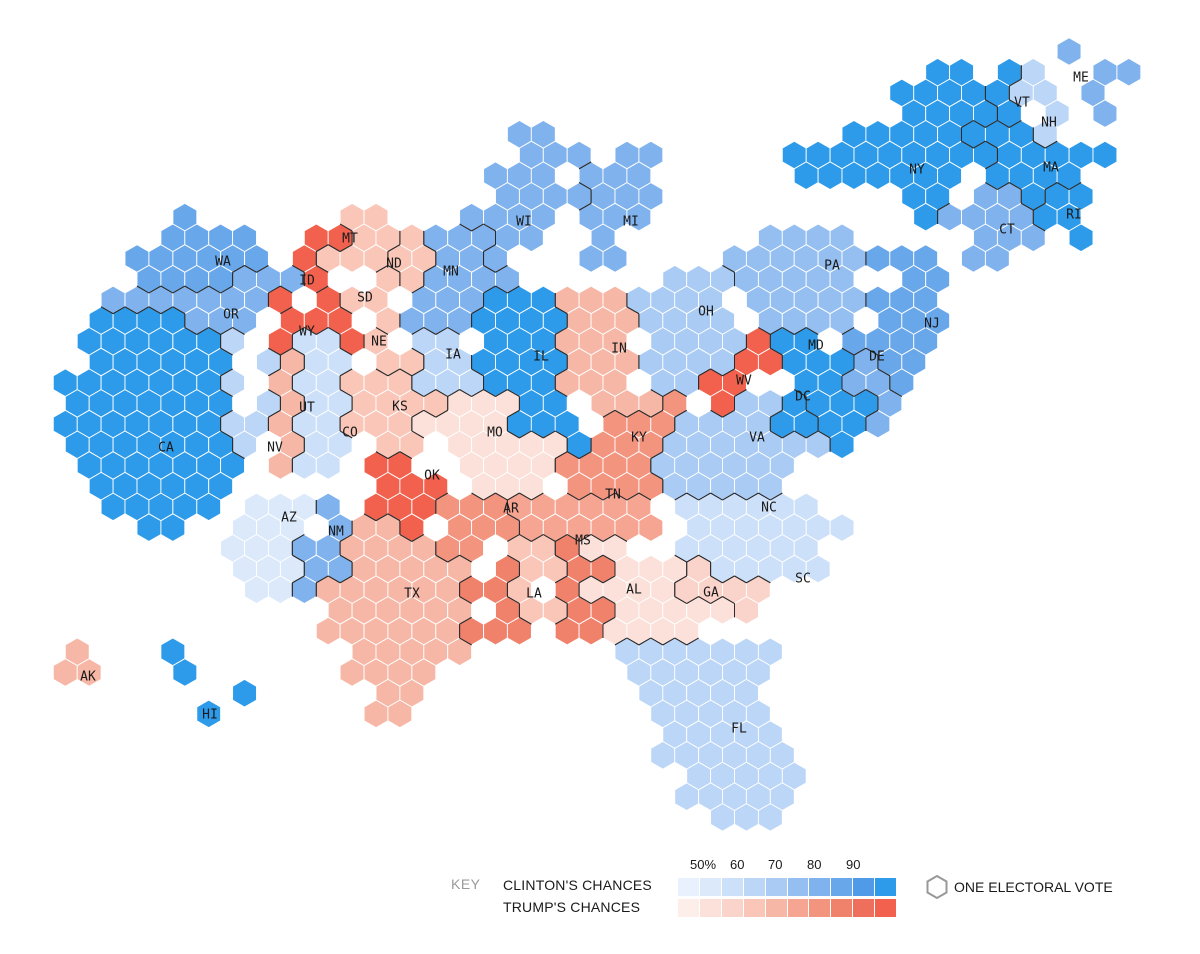 This screenshot has height=954, width=1200. What do you see at coordinates (706, 312) in the screenshot?
I see `state-label-oh: OH` at bounding box center [706, 312].